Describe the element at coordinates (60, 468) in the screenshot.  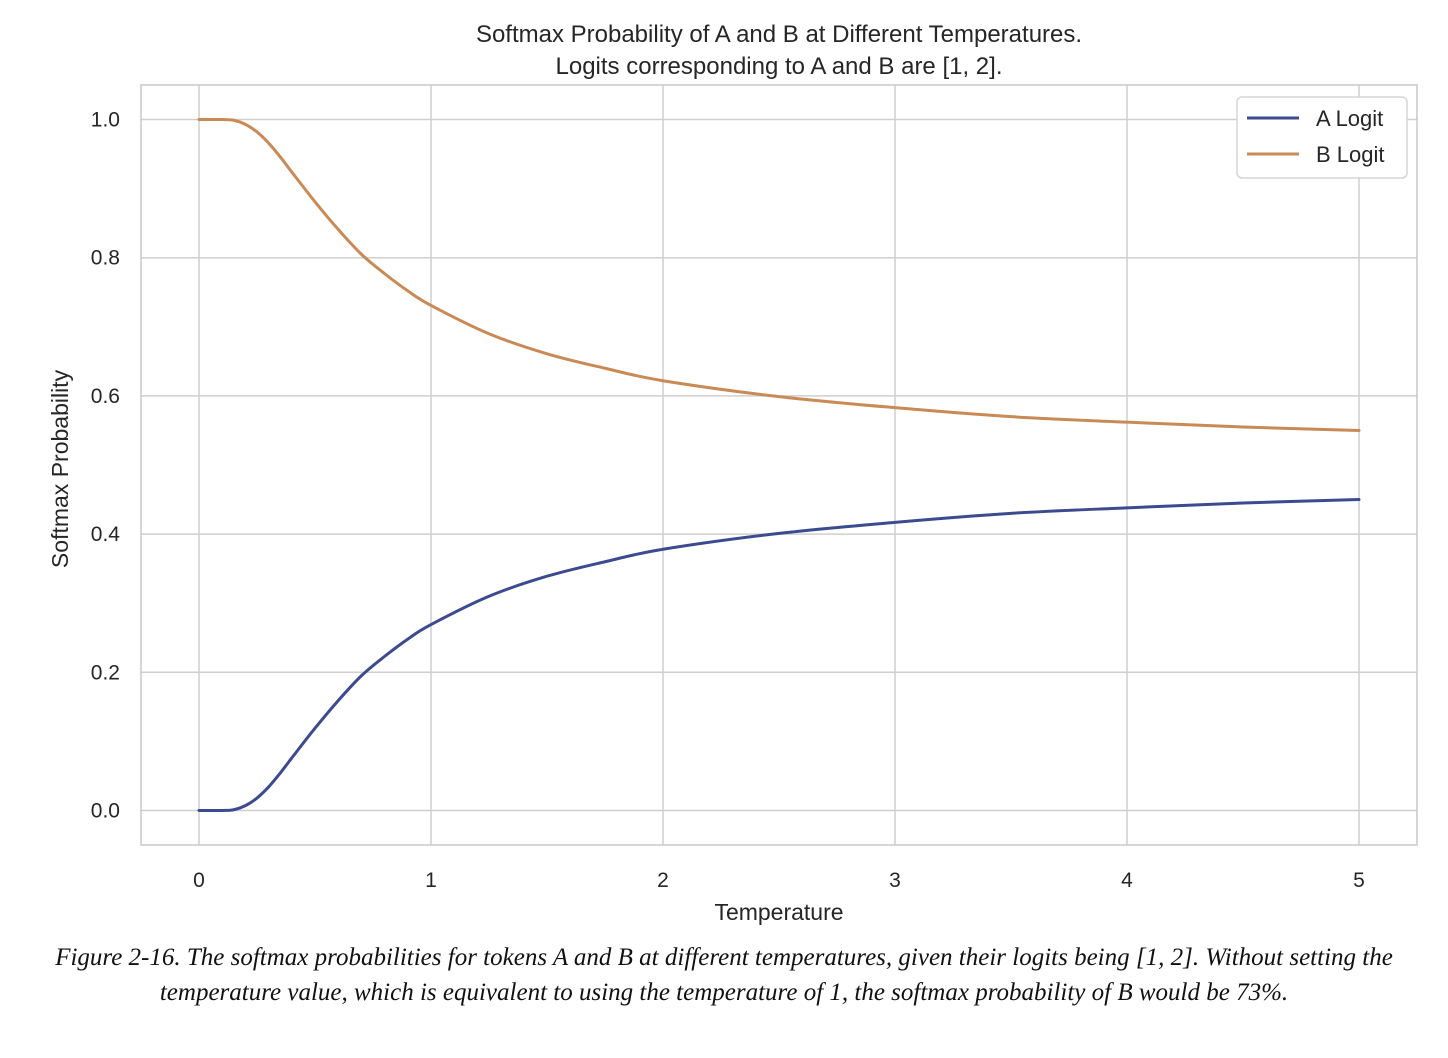
I see `y-axis-label: Softmax Probability` at that location.